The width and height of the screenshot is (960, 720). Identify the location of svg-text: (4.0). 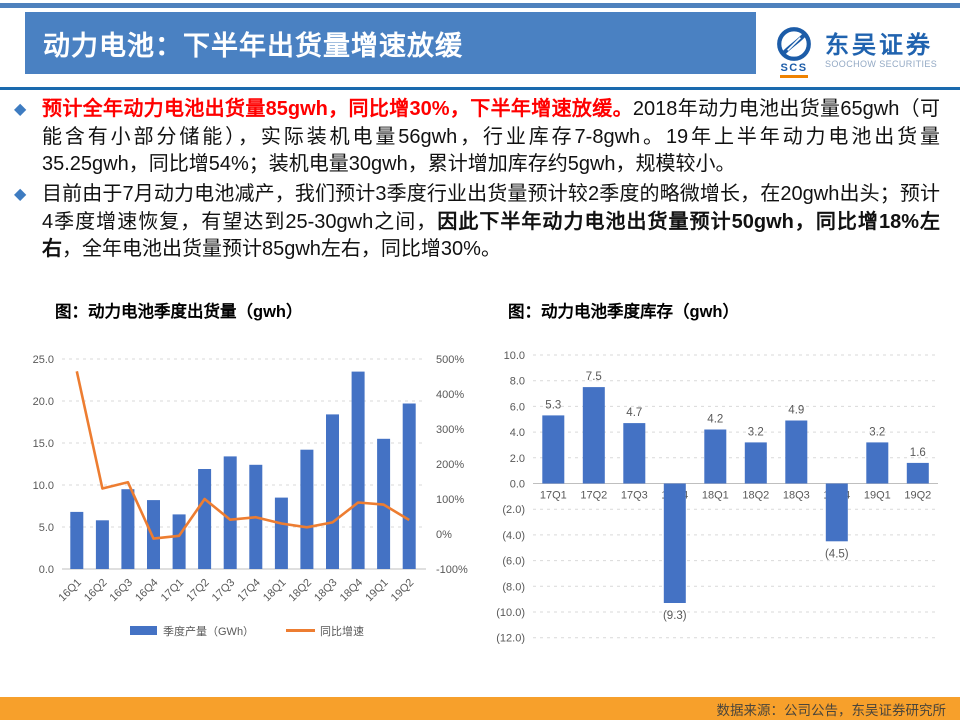
(513, 536).